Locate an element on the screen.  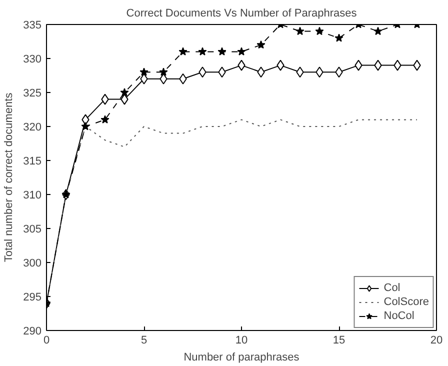
legend-label: NoCol is located at coordinates (399, 316).